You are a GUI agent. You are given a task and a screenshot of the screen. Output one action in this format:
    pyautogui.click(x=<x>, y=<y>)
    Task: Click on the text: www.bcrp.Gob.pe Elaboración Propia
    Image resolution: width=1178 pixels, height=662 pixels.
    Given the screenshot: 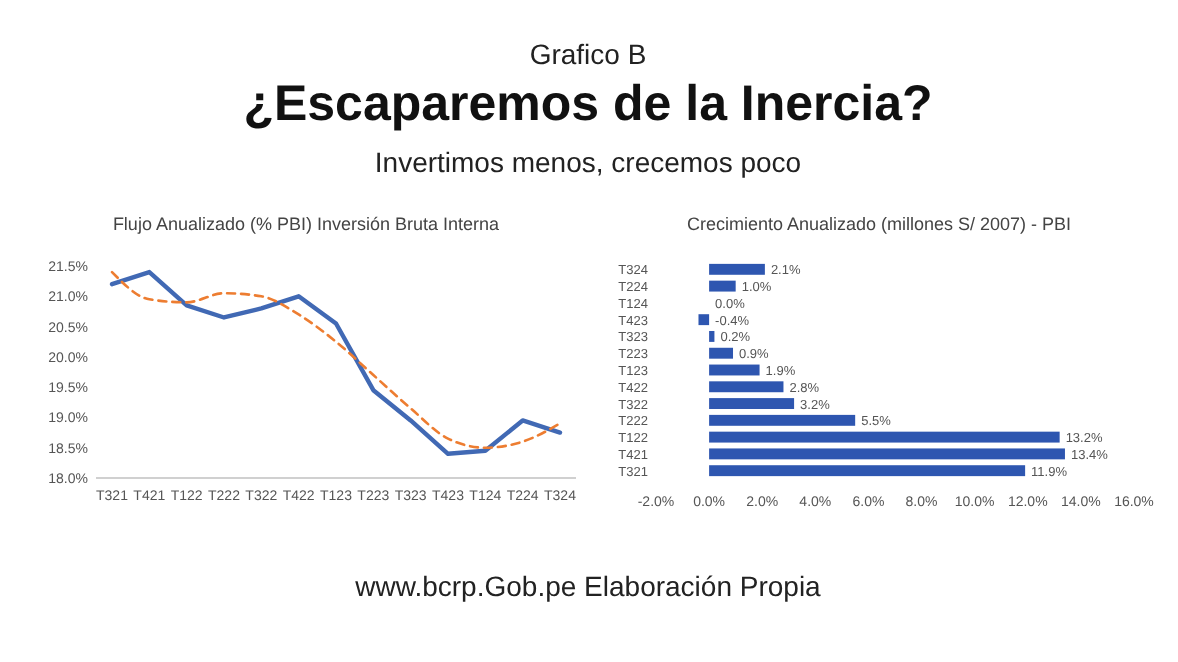 What is the action you would take?
    pyautogui.click(x=587, y=586)
    